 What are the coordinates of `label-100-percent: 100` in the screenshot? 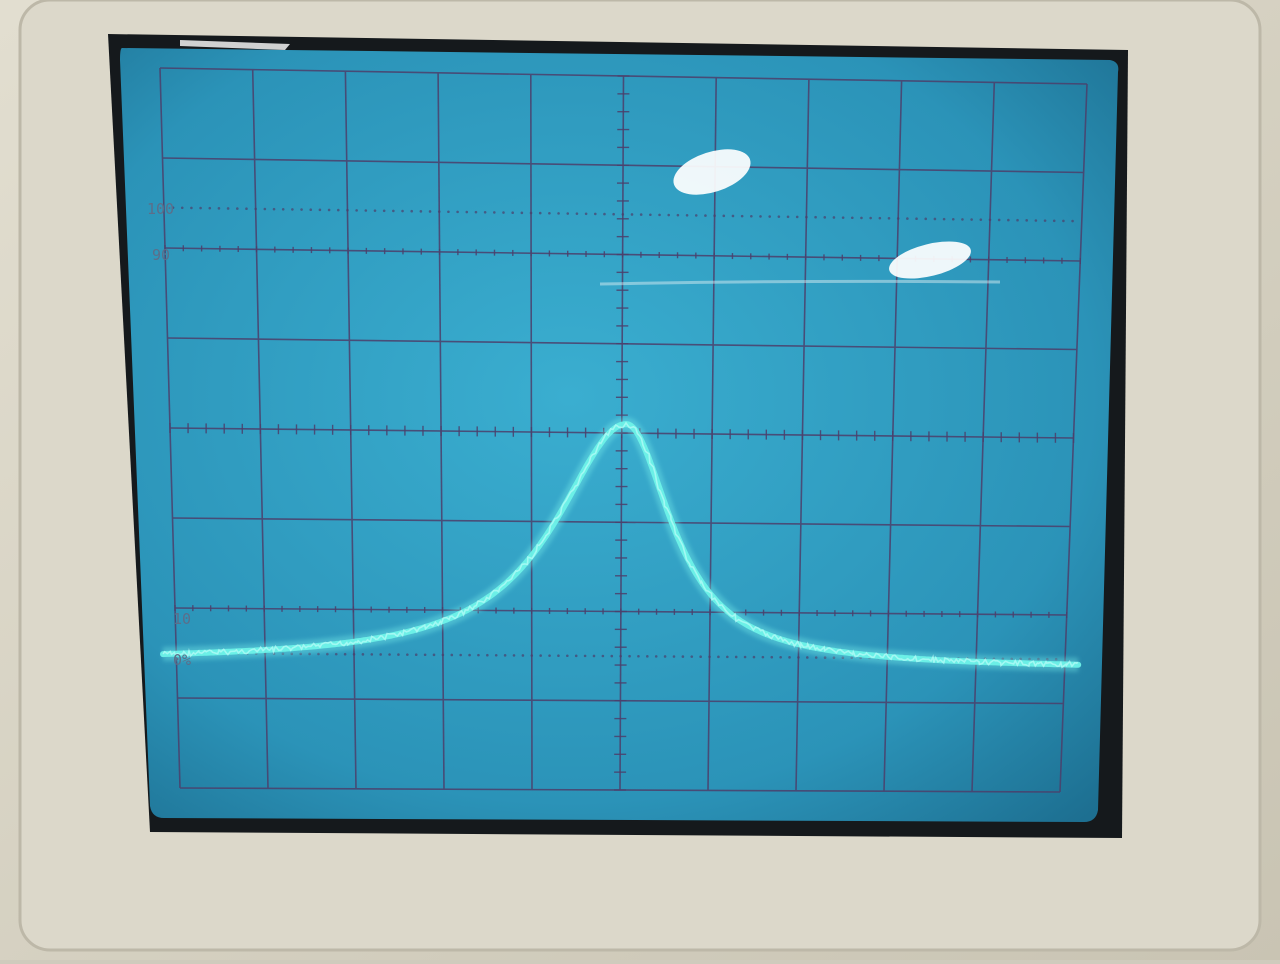 It's located at (161, 209).